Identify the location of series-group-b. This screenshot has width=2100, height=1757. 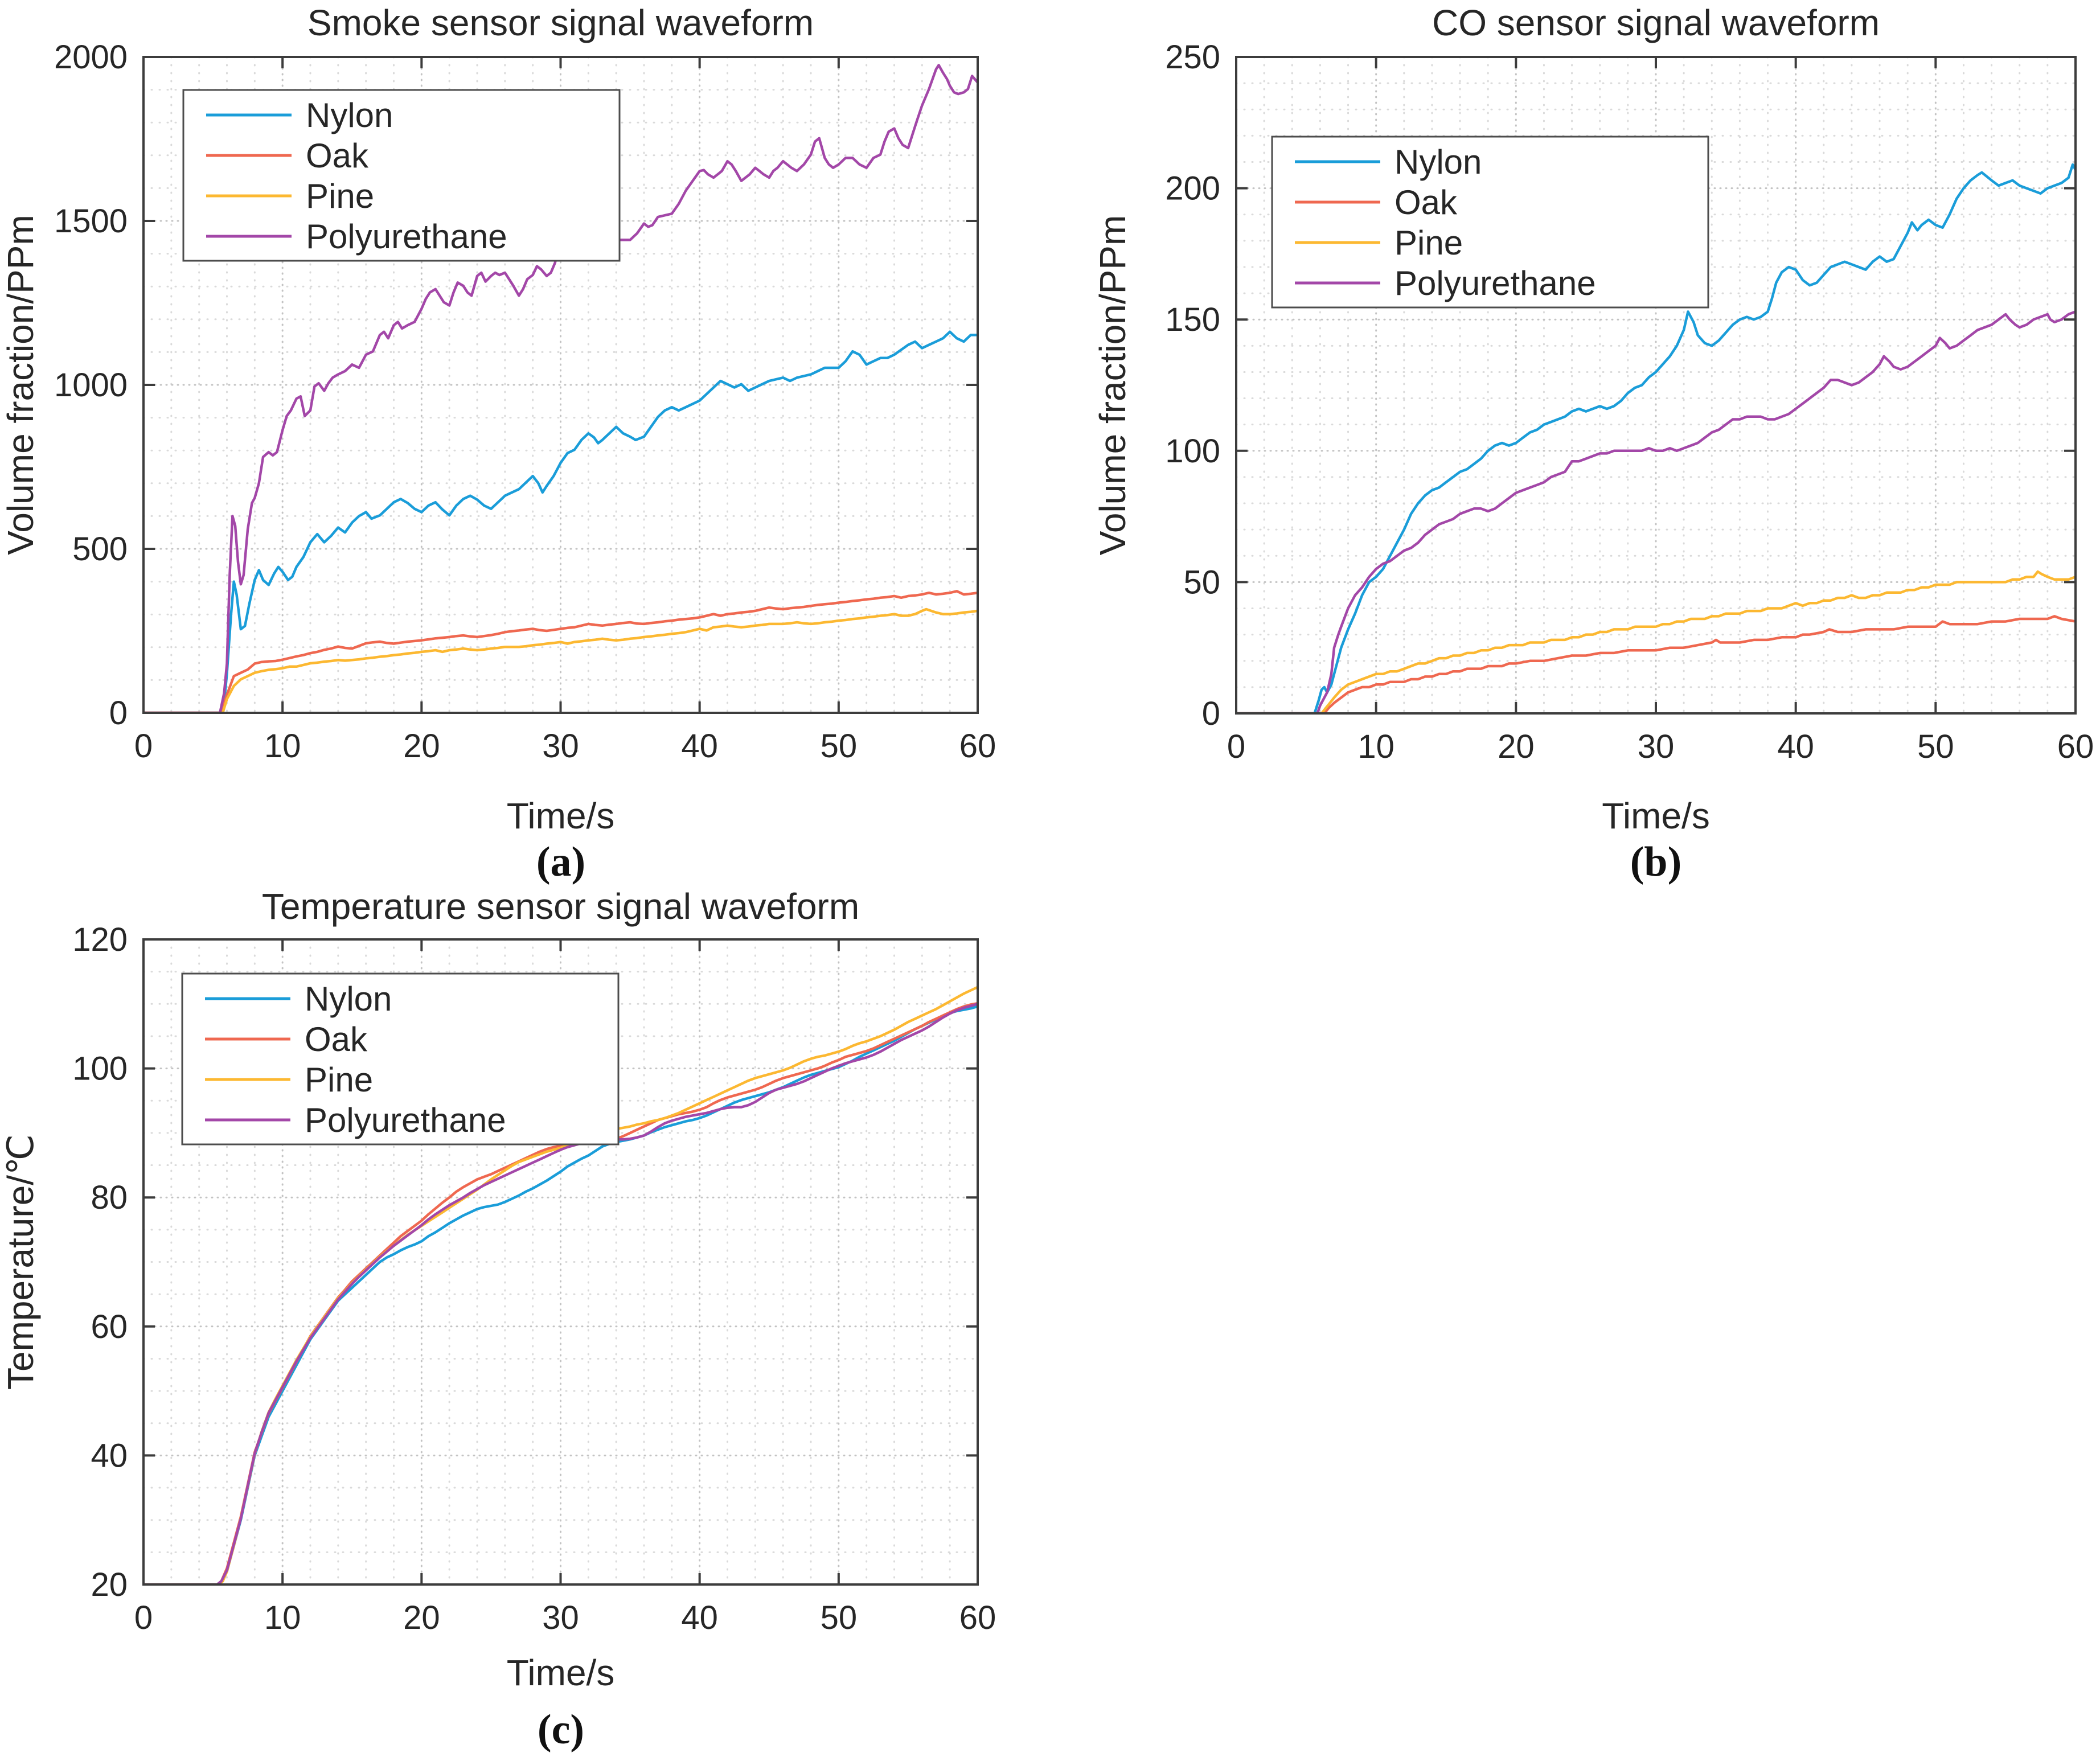
(1656, 438).